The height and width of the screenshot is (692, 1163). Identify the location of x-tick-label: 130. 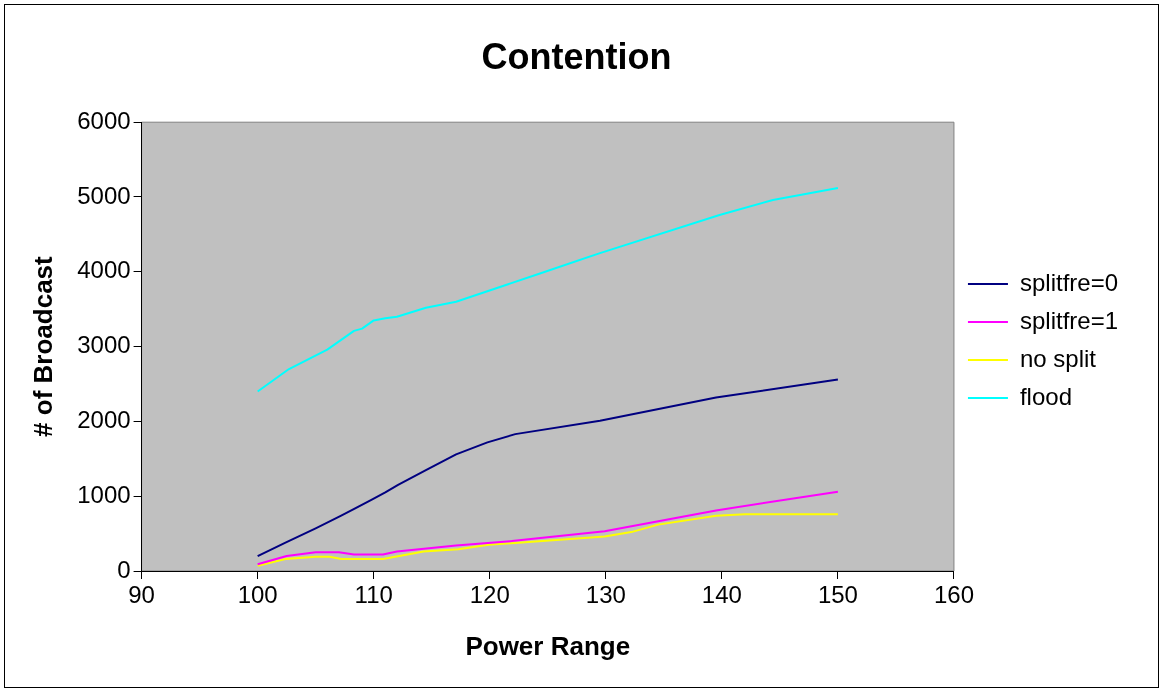
(605, 595).